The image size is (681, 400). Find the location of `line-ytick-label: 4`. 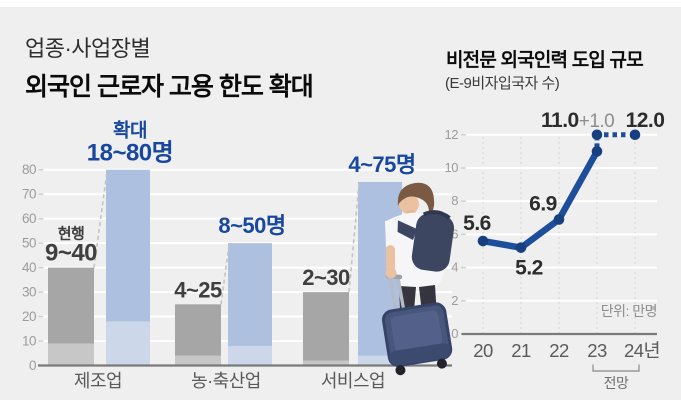

line-ytick-label: 4 is located at coordinates (454, 267).